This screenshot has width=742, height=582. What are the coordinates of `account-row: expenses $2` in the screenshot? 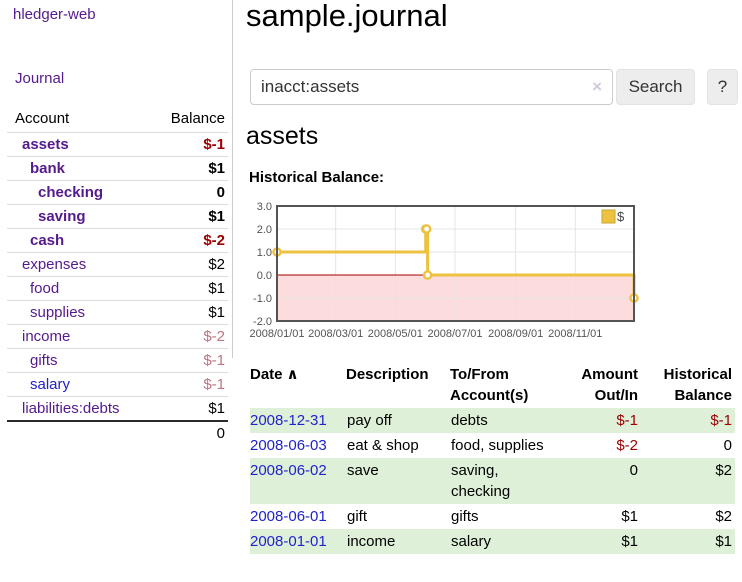 It's located at (117, 264).